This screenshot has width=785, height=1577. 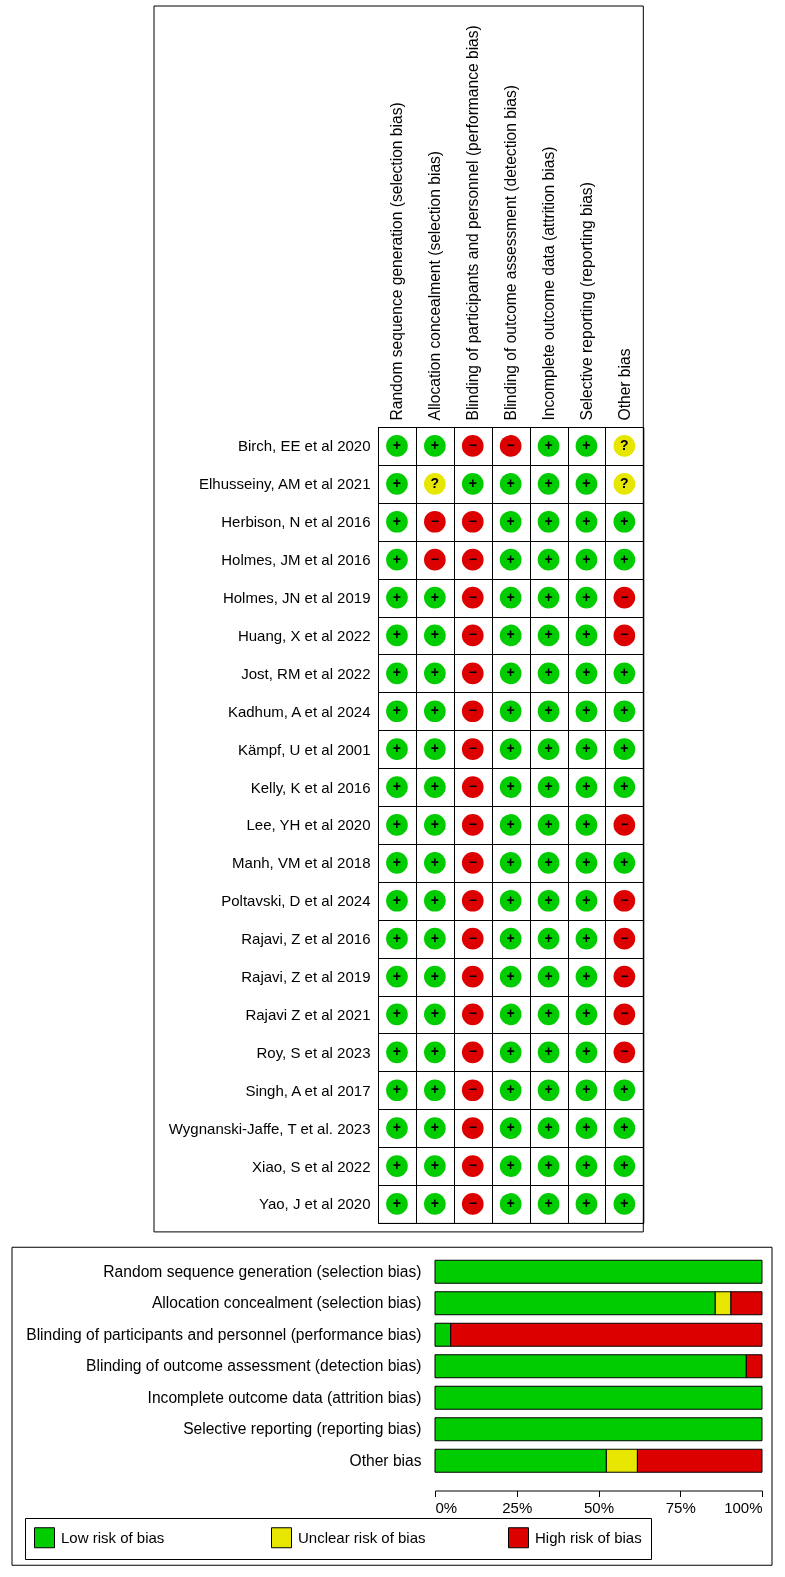 I want to click on x-tick-label: 100%, so click(x=743, y=1507).